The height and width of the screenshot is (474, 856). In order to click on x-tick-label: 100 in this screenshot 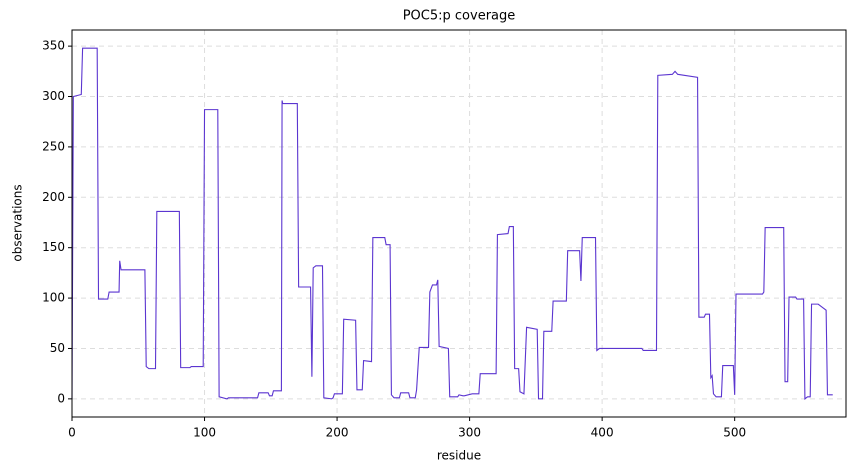, I will do `click(204, 433)`.